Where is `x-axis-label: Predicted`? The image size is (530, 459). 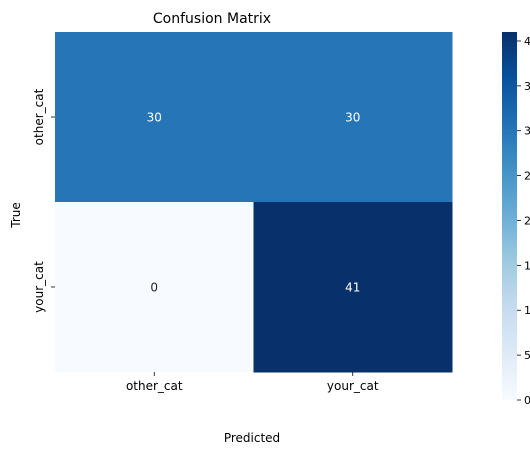
x-axis-label: Predicted is located at coordinates (252, 438).